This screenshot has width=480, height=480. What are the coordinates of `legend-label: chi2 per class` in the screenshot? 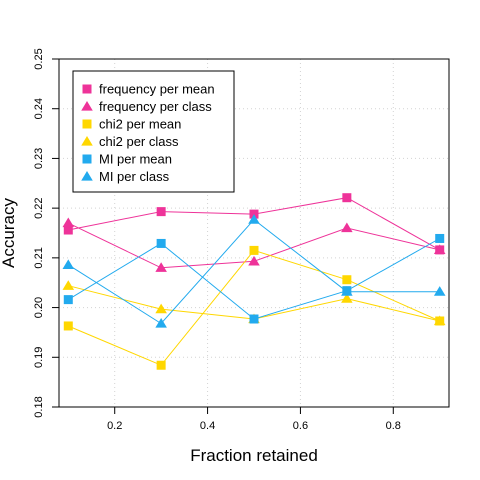 It's located at (139, 141).